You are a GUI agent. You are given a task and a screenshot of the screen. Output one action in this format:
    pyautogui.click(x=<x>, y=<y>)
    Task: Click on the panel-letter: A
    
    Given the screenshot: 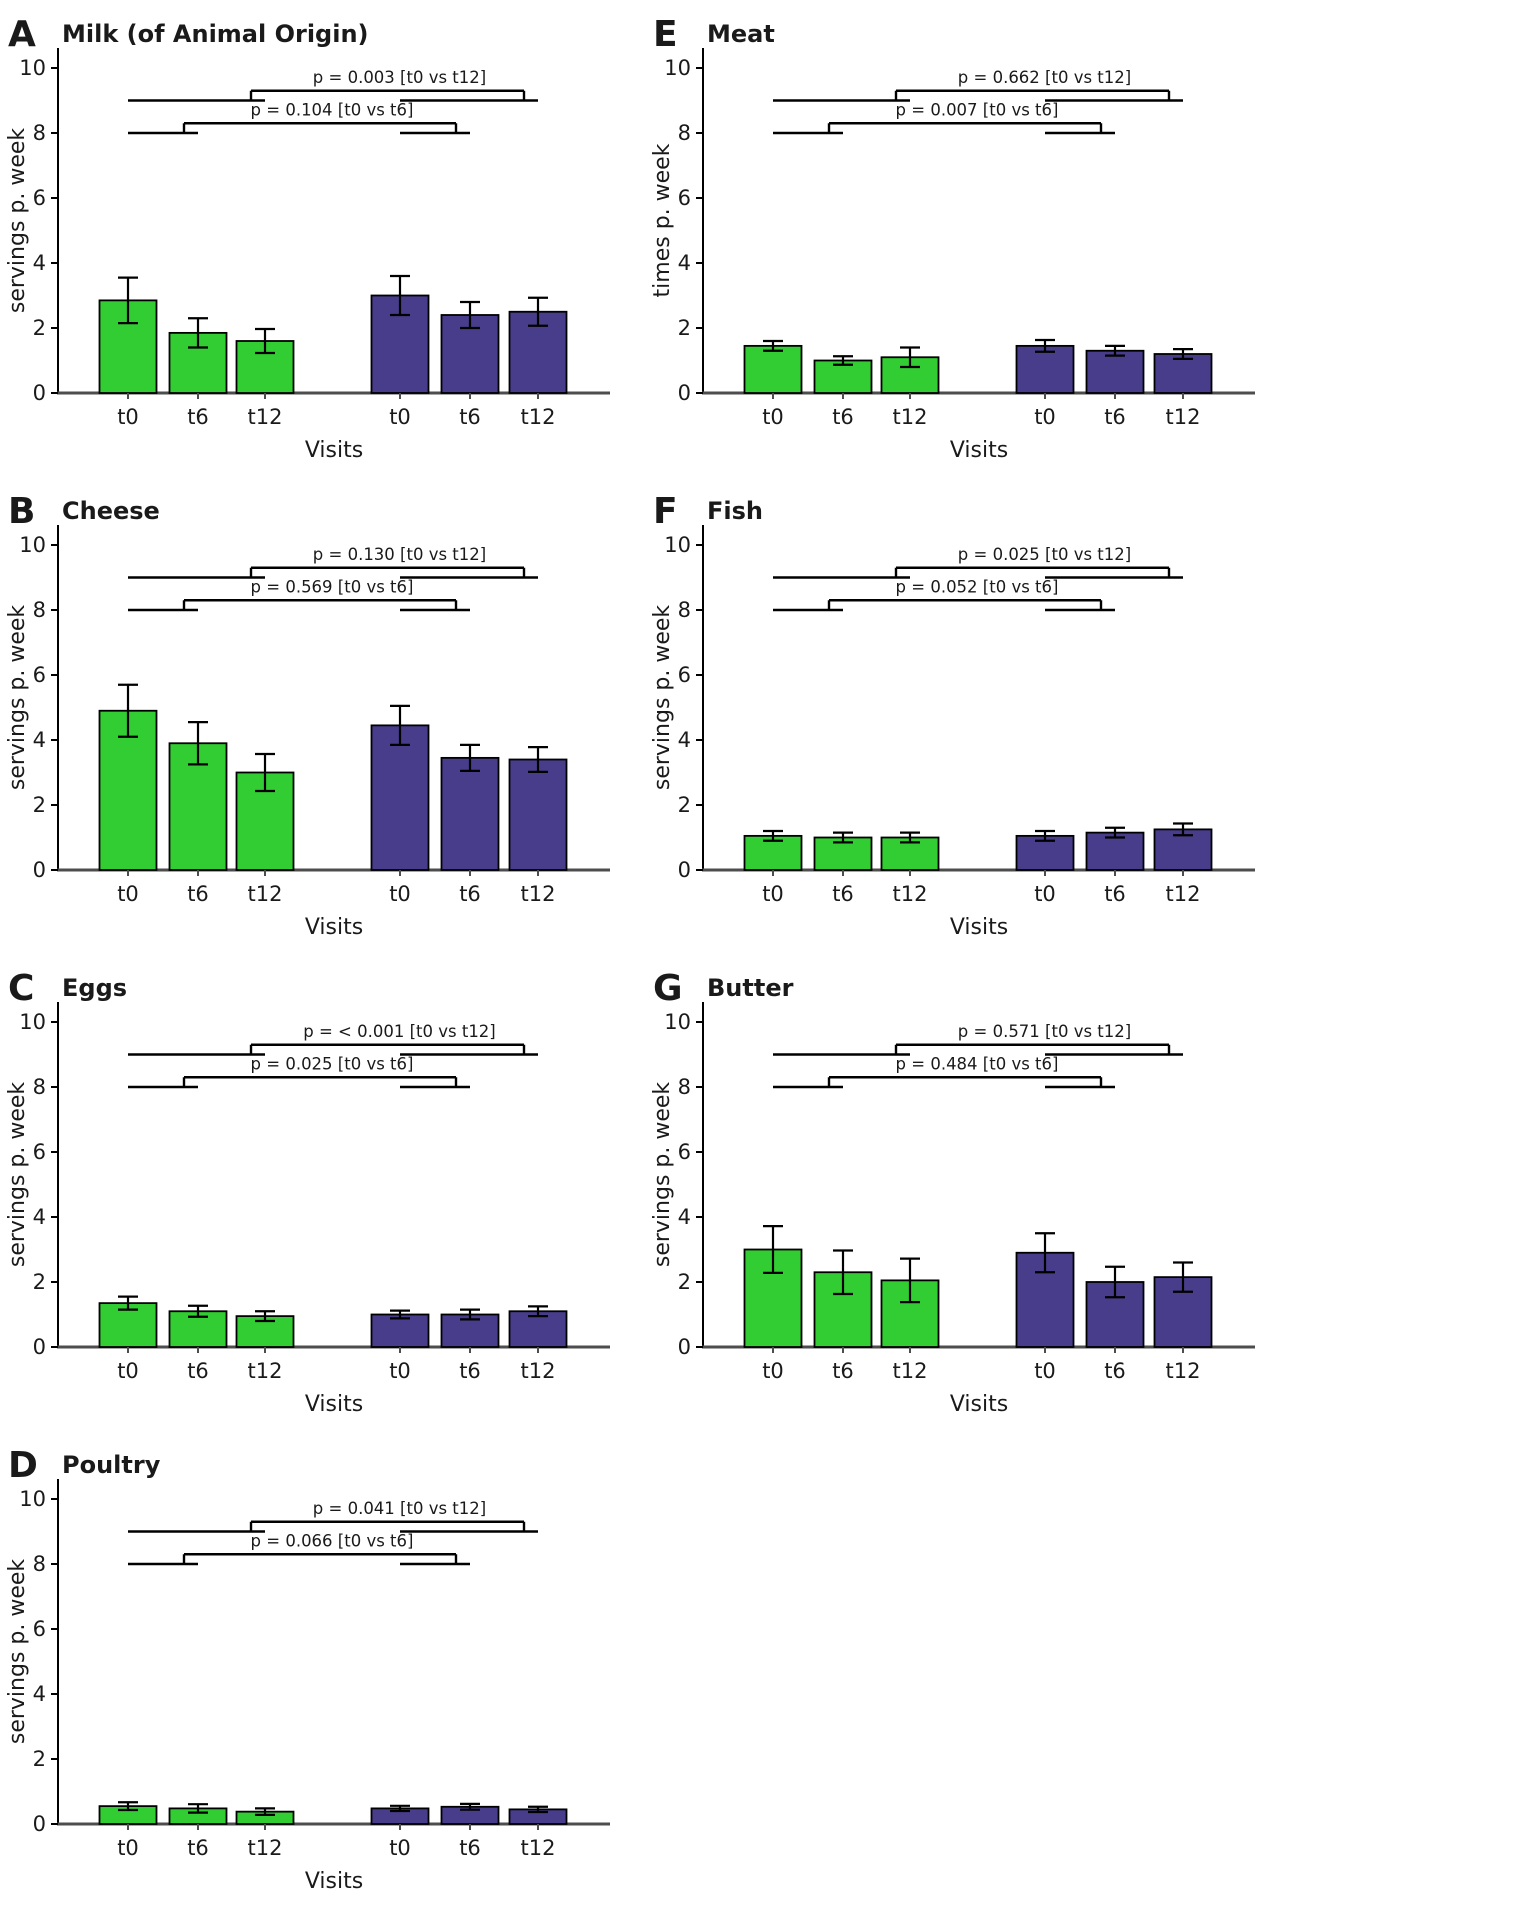 What is the action you would take?
    pyautogui.click(x=22, y=34)
    